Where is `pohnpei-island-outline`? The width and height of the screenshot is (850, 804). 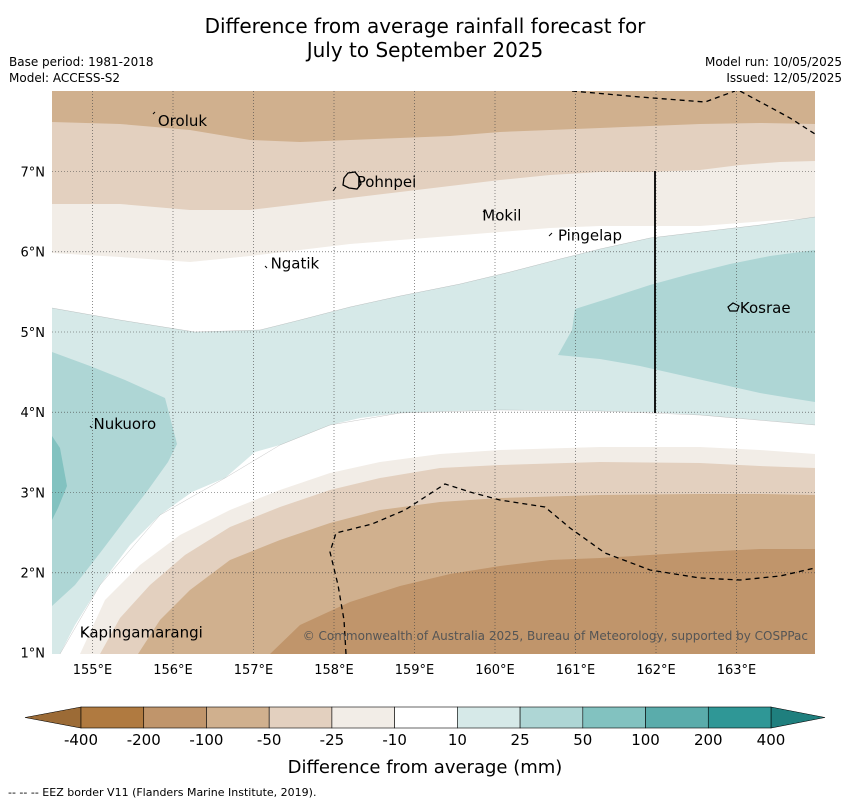 pohnpei-island-outline is located at coordinates (352, 180).